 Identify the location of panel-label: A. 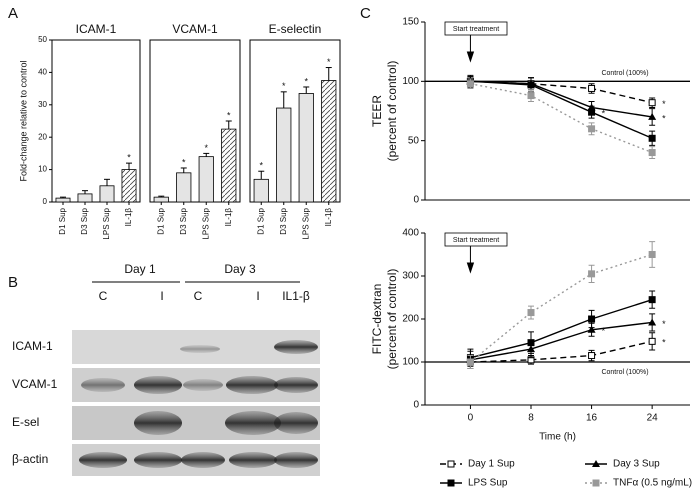
(13, 13).